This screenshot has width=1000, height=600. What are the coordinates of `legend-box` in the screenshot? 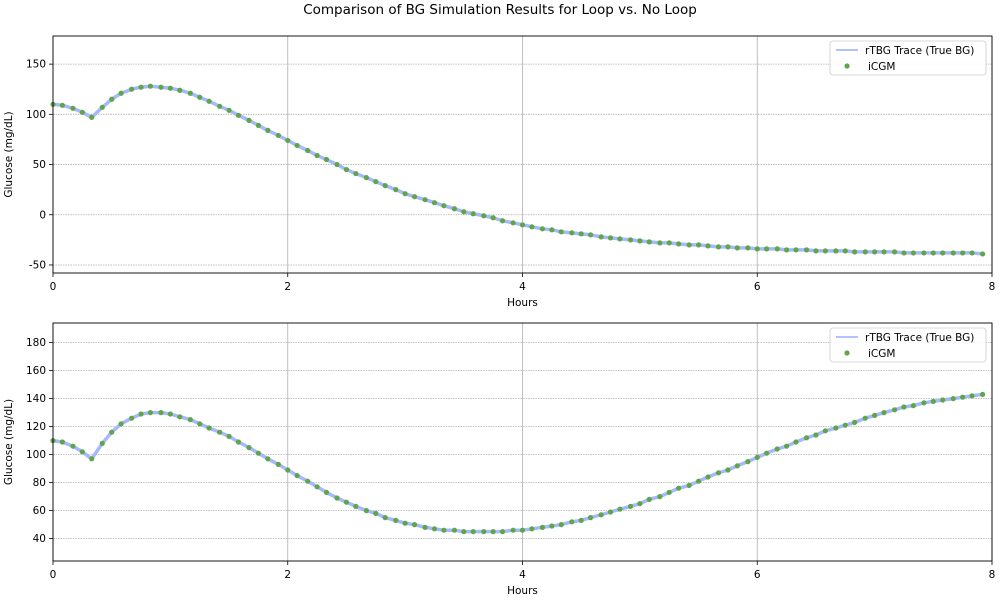 It's located at (908, 58).